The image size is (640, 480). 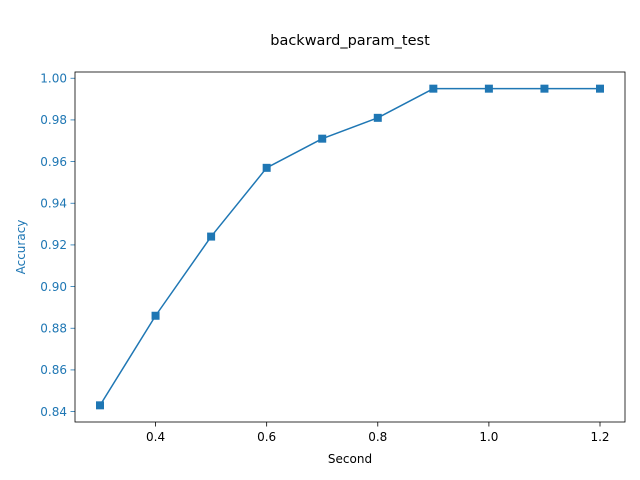 I want to click on y-tick-label: 0.98, so click(x=53, y=120).